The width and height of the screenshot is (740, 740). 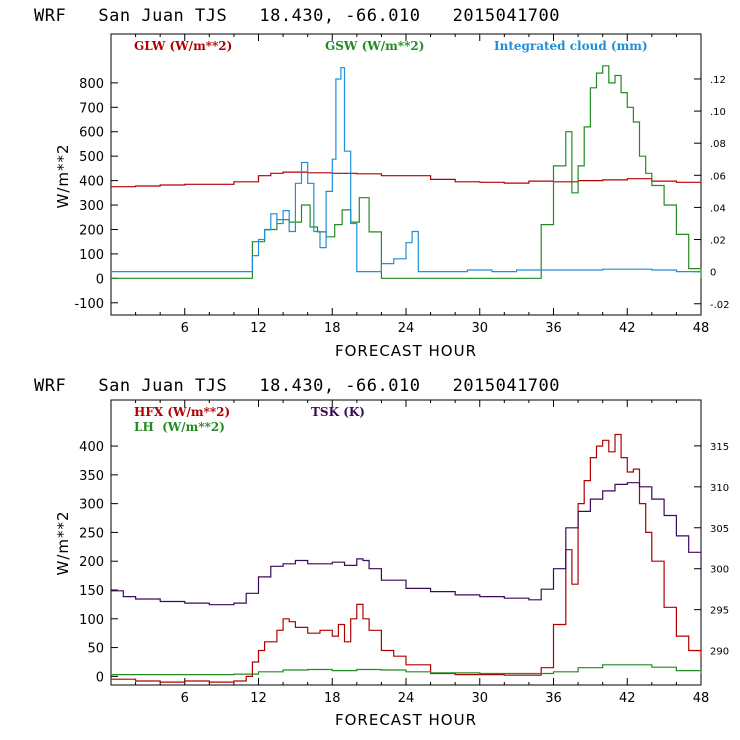 What do you see at coordinates (719, 447) in the screenshot?
I see `chart2-y2tick-label: 315` at bounding box center [719, 447].